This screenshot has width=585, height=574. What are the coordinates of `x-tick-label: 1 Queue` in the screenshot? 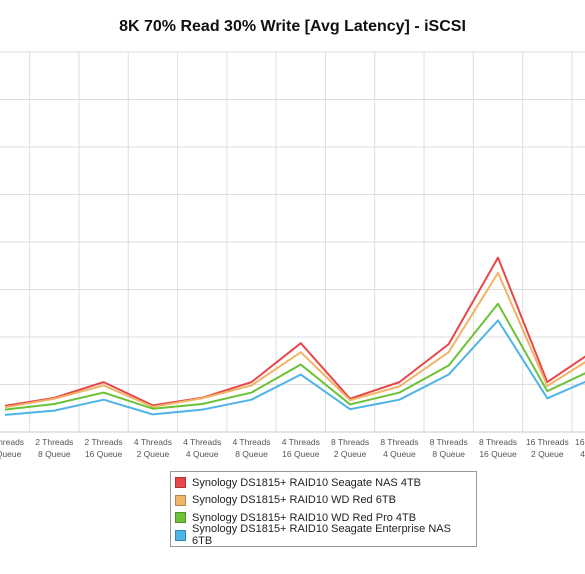 It's located at (11, 454).